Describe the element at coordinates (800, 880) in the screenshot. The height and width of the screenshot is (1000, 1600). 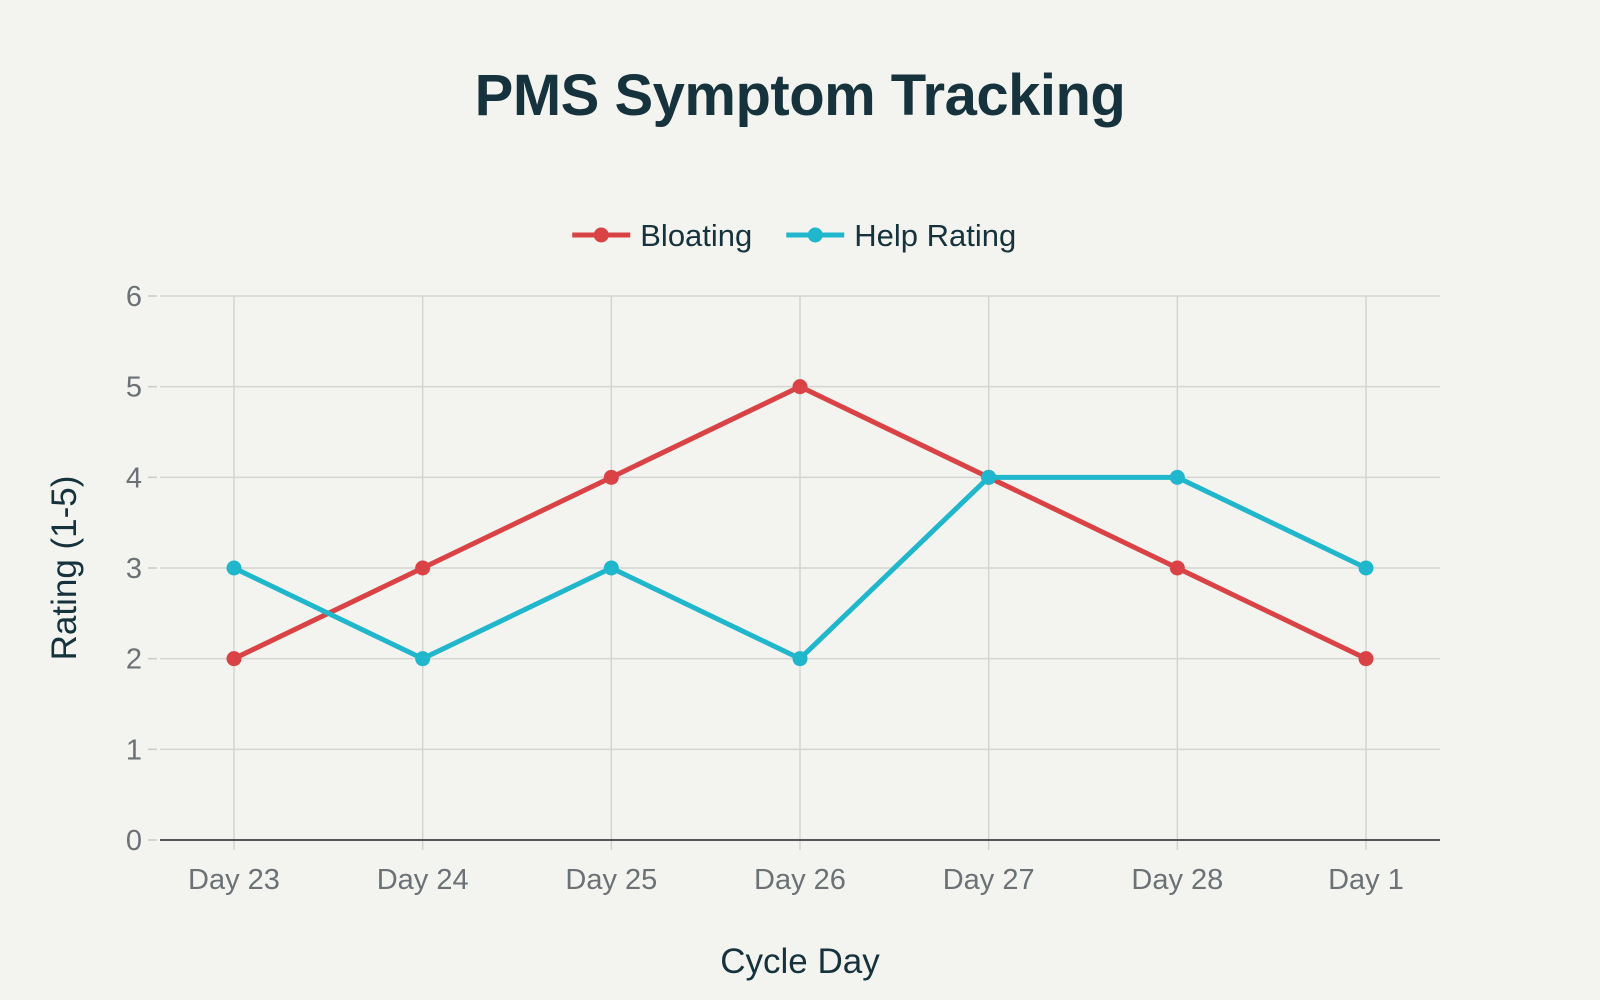
I see `x-tick-label: Day 26` at that location.